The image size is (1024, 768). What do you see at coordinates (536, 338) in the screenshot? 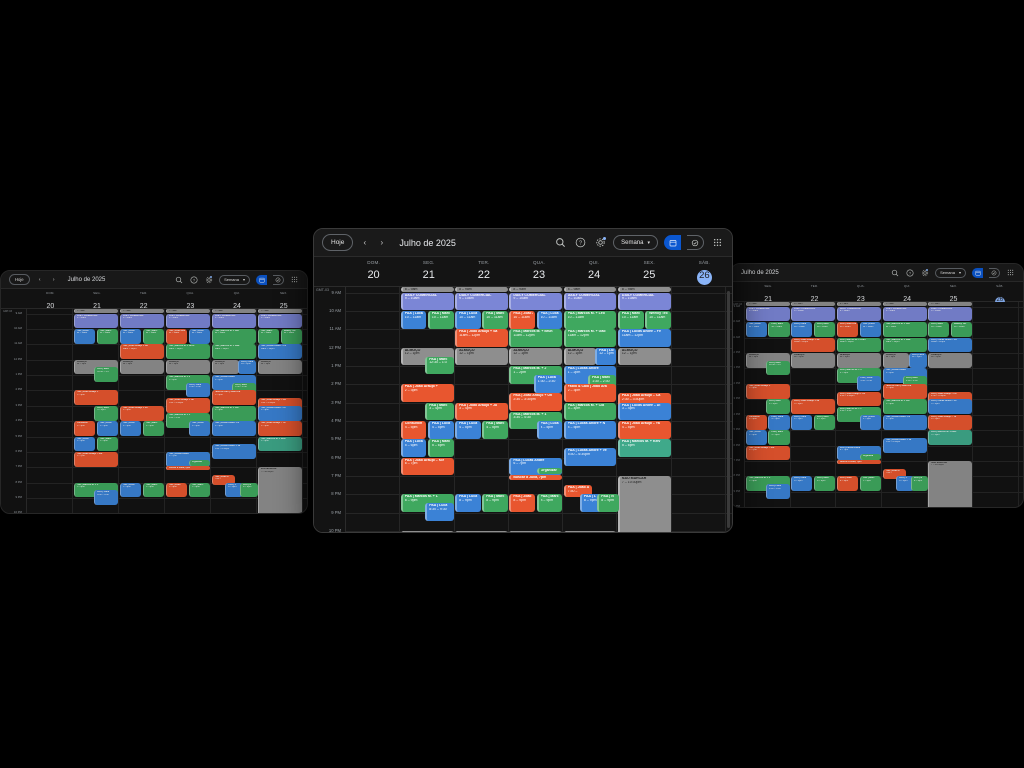
I see `calendar-event: PAA | Marcos M. + Brun 11am – 12pm` at bounding box center [536, 338].